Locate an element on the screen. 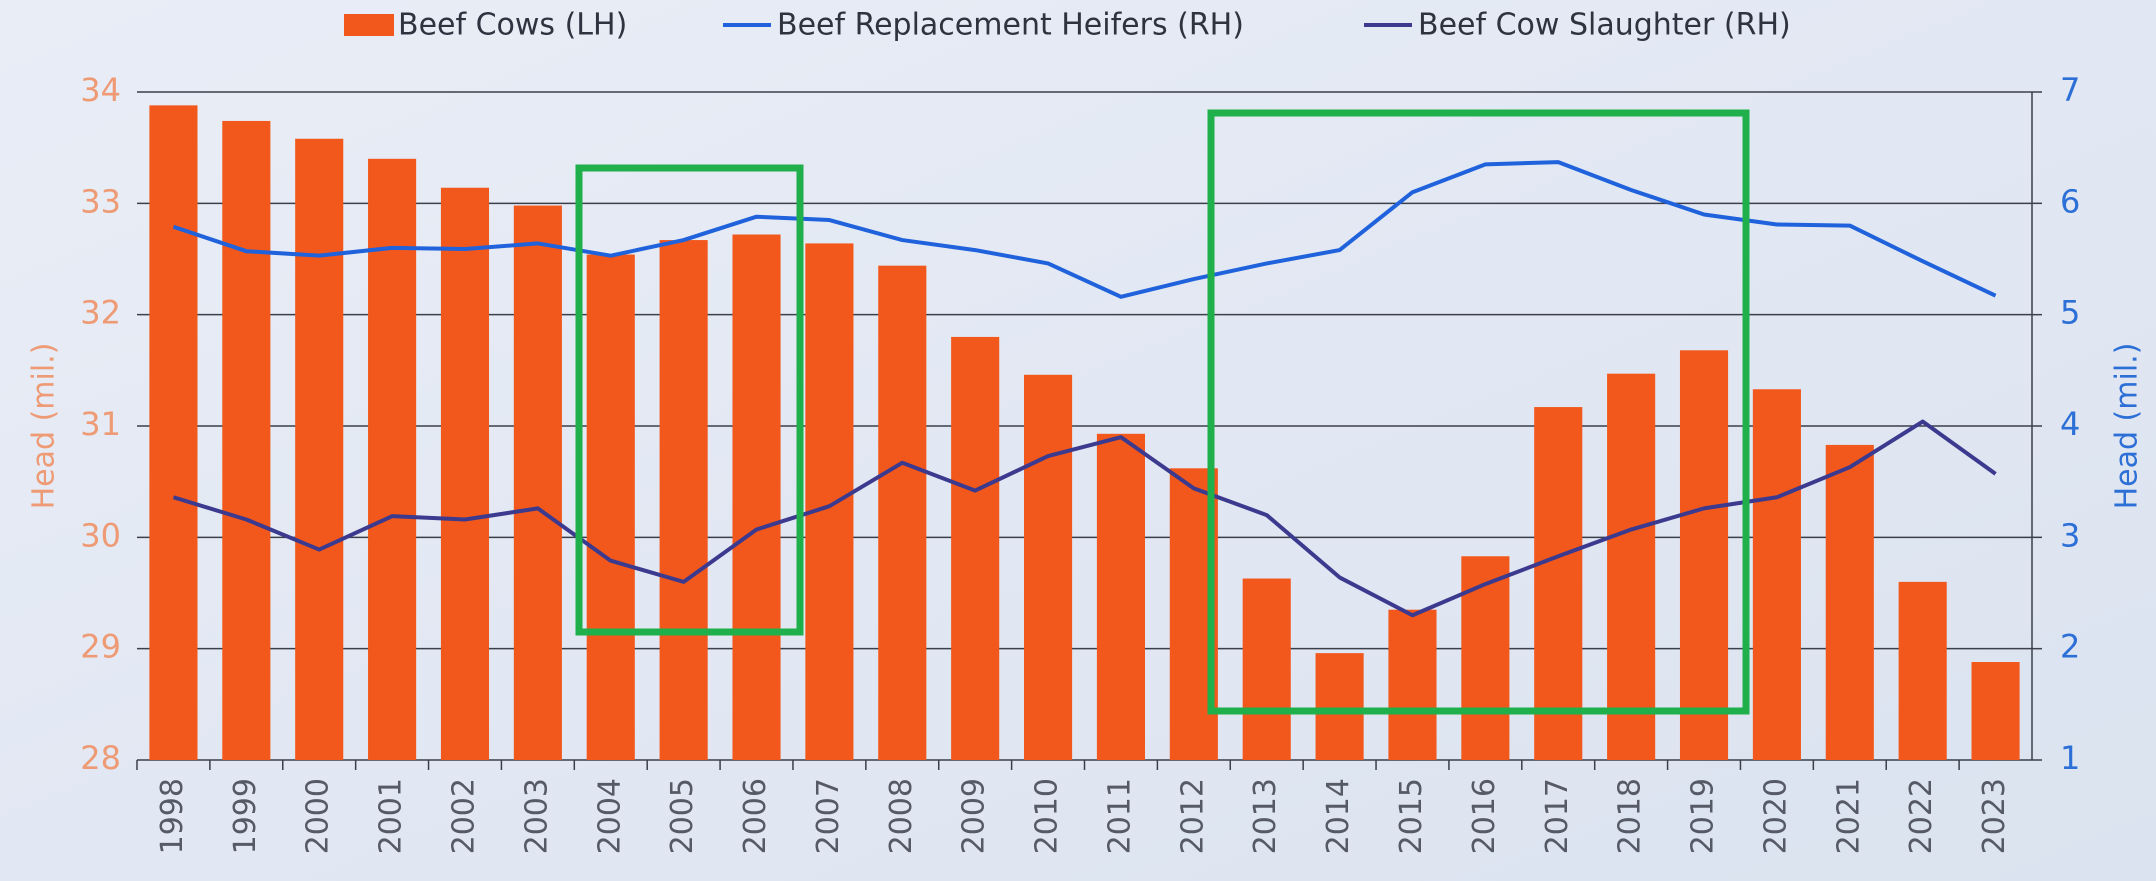 This screenshot has height=881, width=2156. x-tick-label: 2000 is located at coordinates (318, 816).